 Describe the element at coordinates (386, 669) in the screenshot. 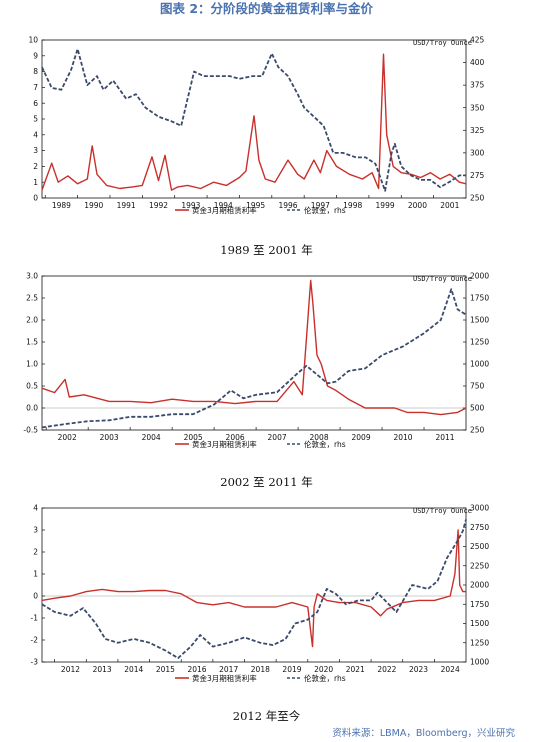

I see `chart-3-x-tick-label: 2022` at that location.